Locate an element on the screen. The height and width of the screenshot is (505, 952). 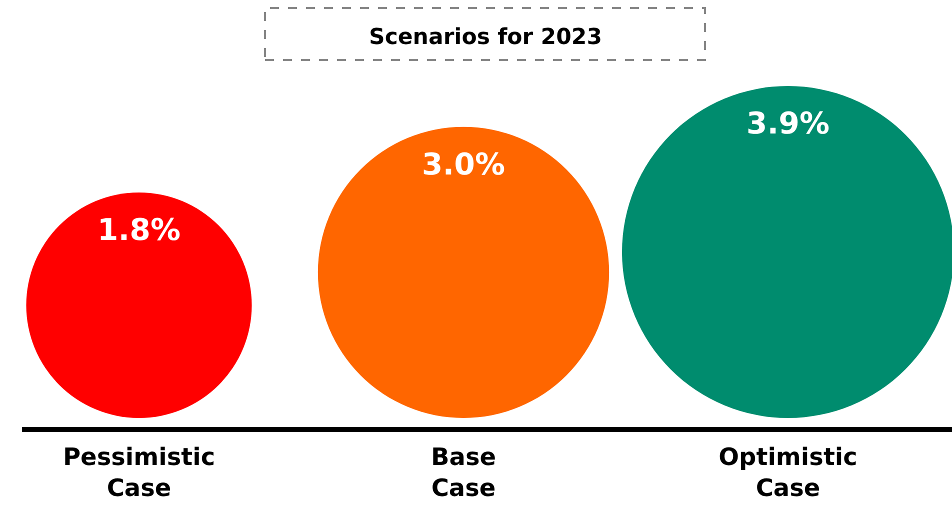
category-label: Base Case is located at coordinates (463, 472).